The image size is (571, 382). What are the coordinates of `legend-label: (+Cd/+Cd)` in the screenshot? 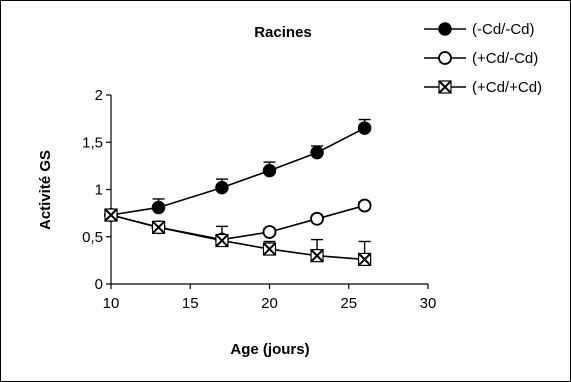 It's located at (507, 87).